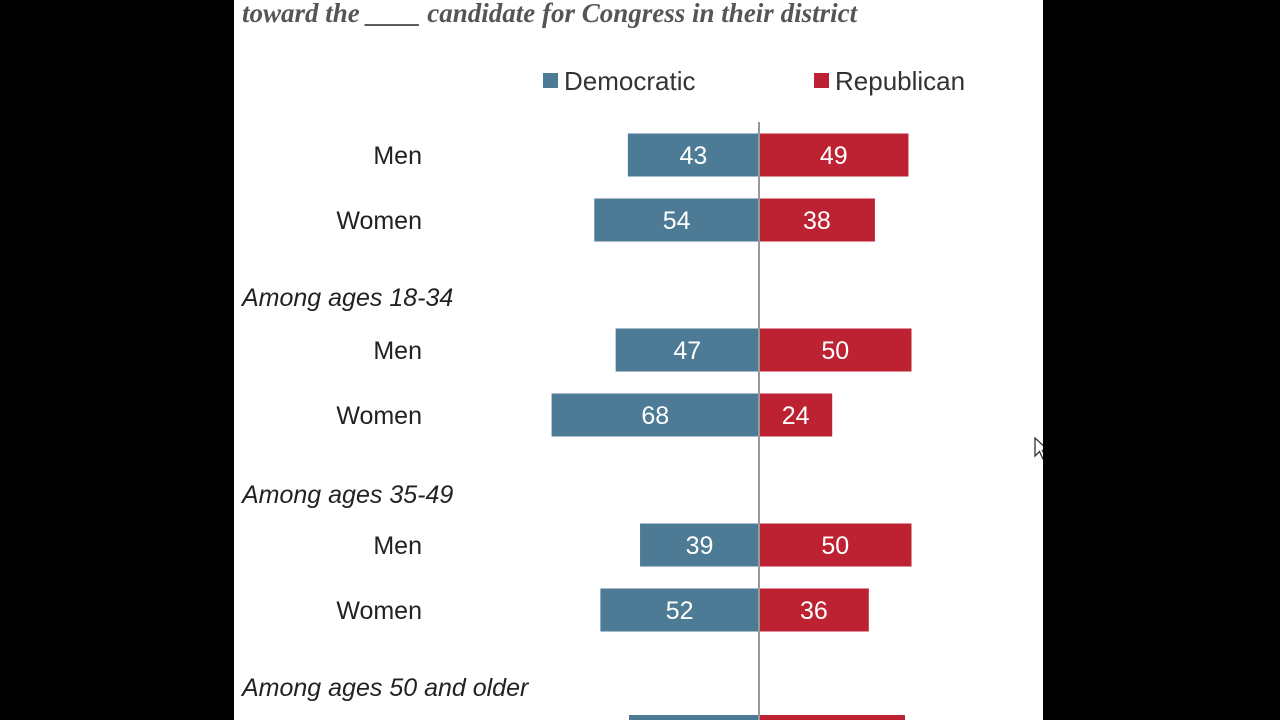  Describe the element at coordinates (346, 495) in the screenshot. I see `group-label: Among ages 35-49` at that location.